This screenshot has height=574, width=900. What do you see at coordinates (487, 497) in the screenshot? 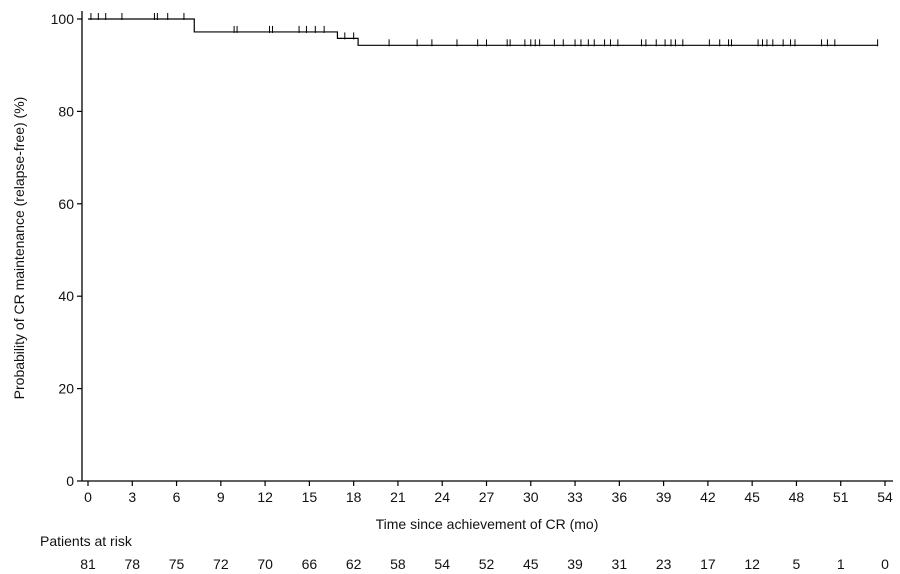
I see `x-tick-label: 27` at bounding box center [487, 497].